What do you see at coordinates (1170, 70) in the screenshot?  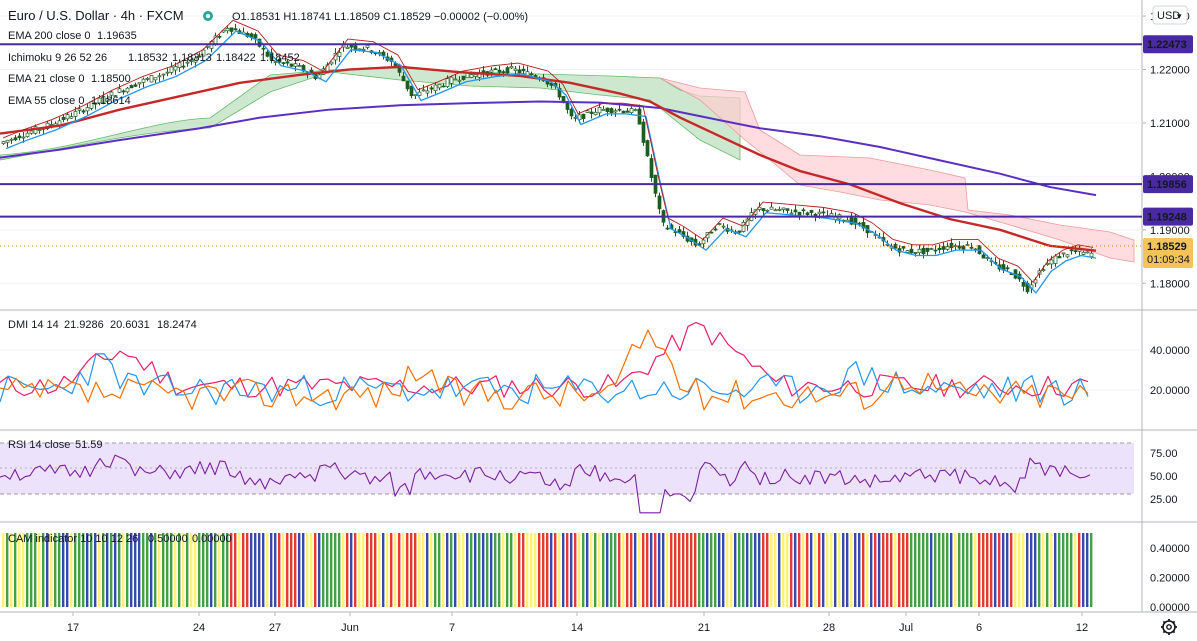 I see `price-tick-label: 1.22000` at bounding box center [1170, 70].